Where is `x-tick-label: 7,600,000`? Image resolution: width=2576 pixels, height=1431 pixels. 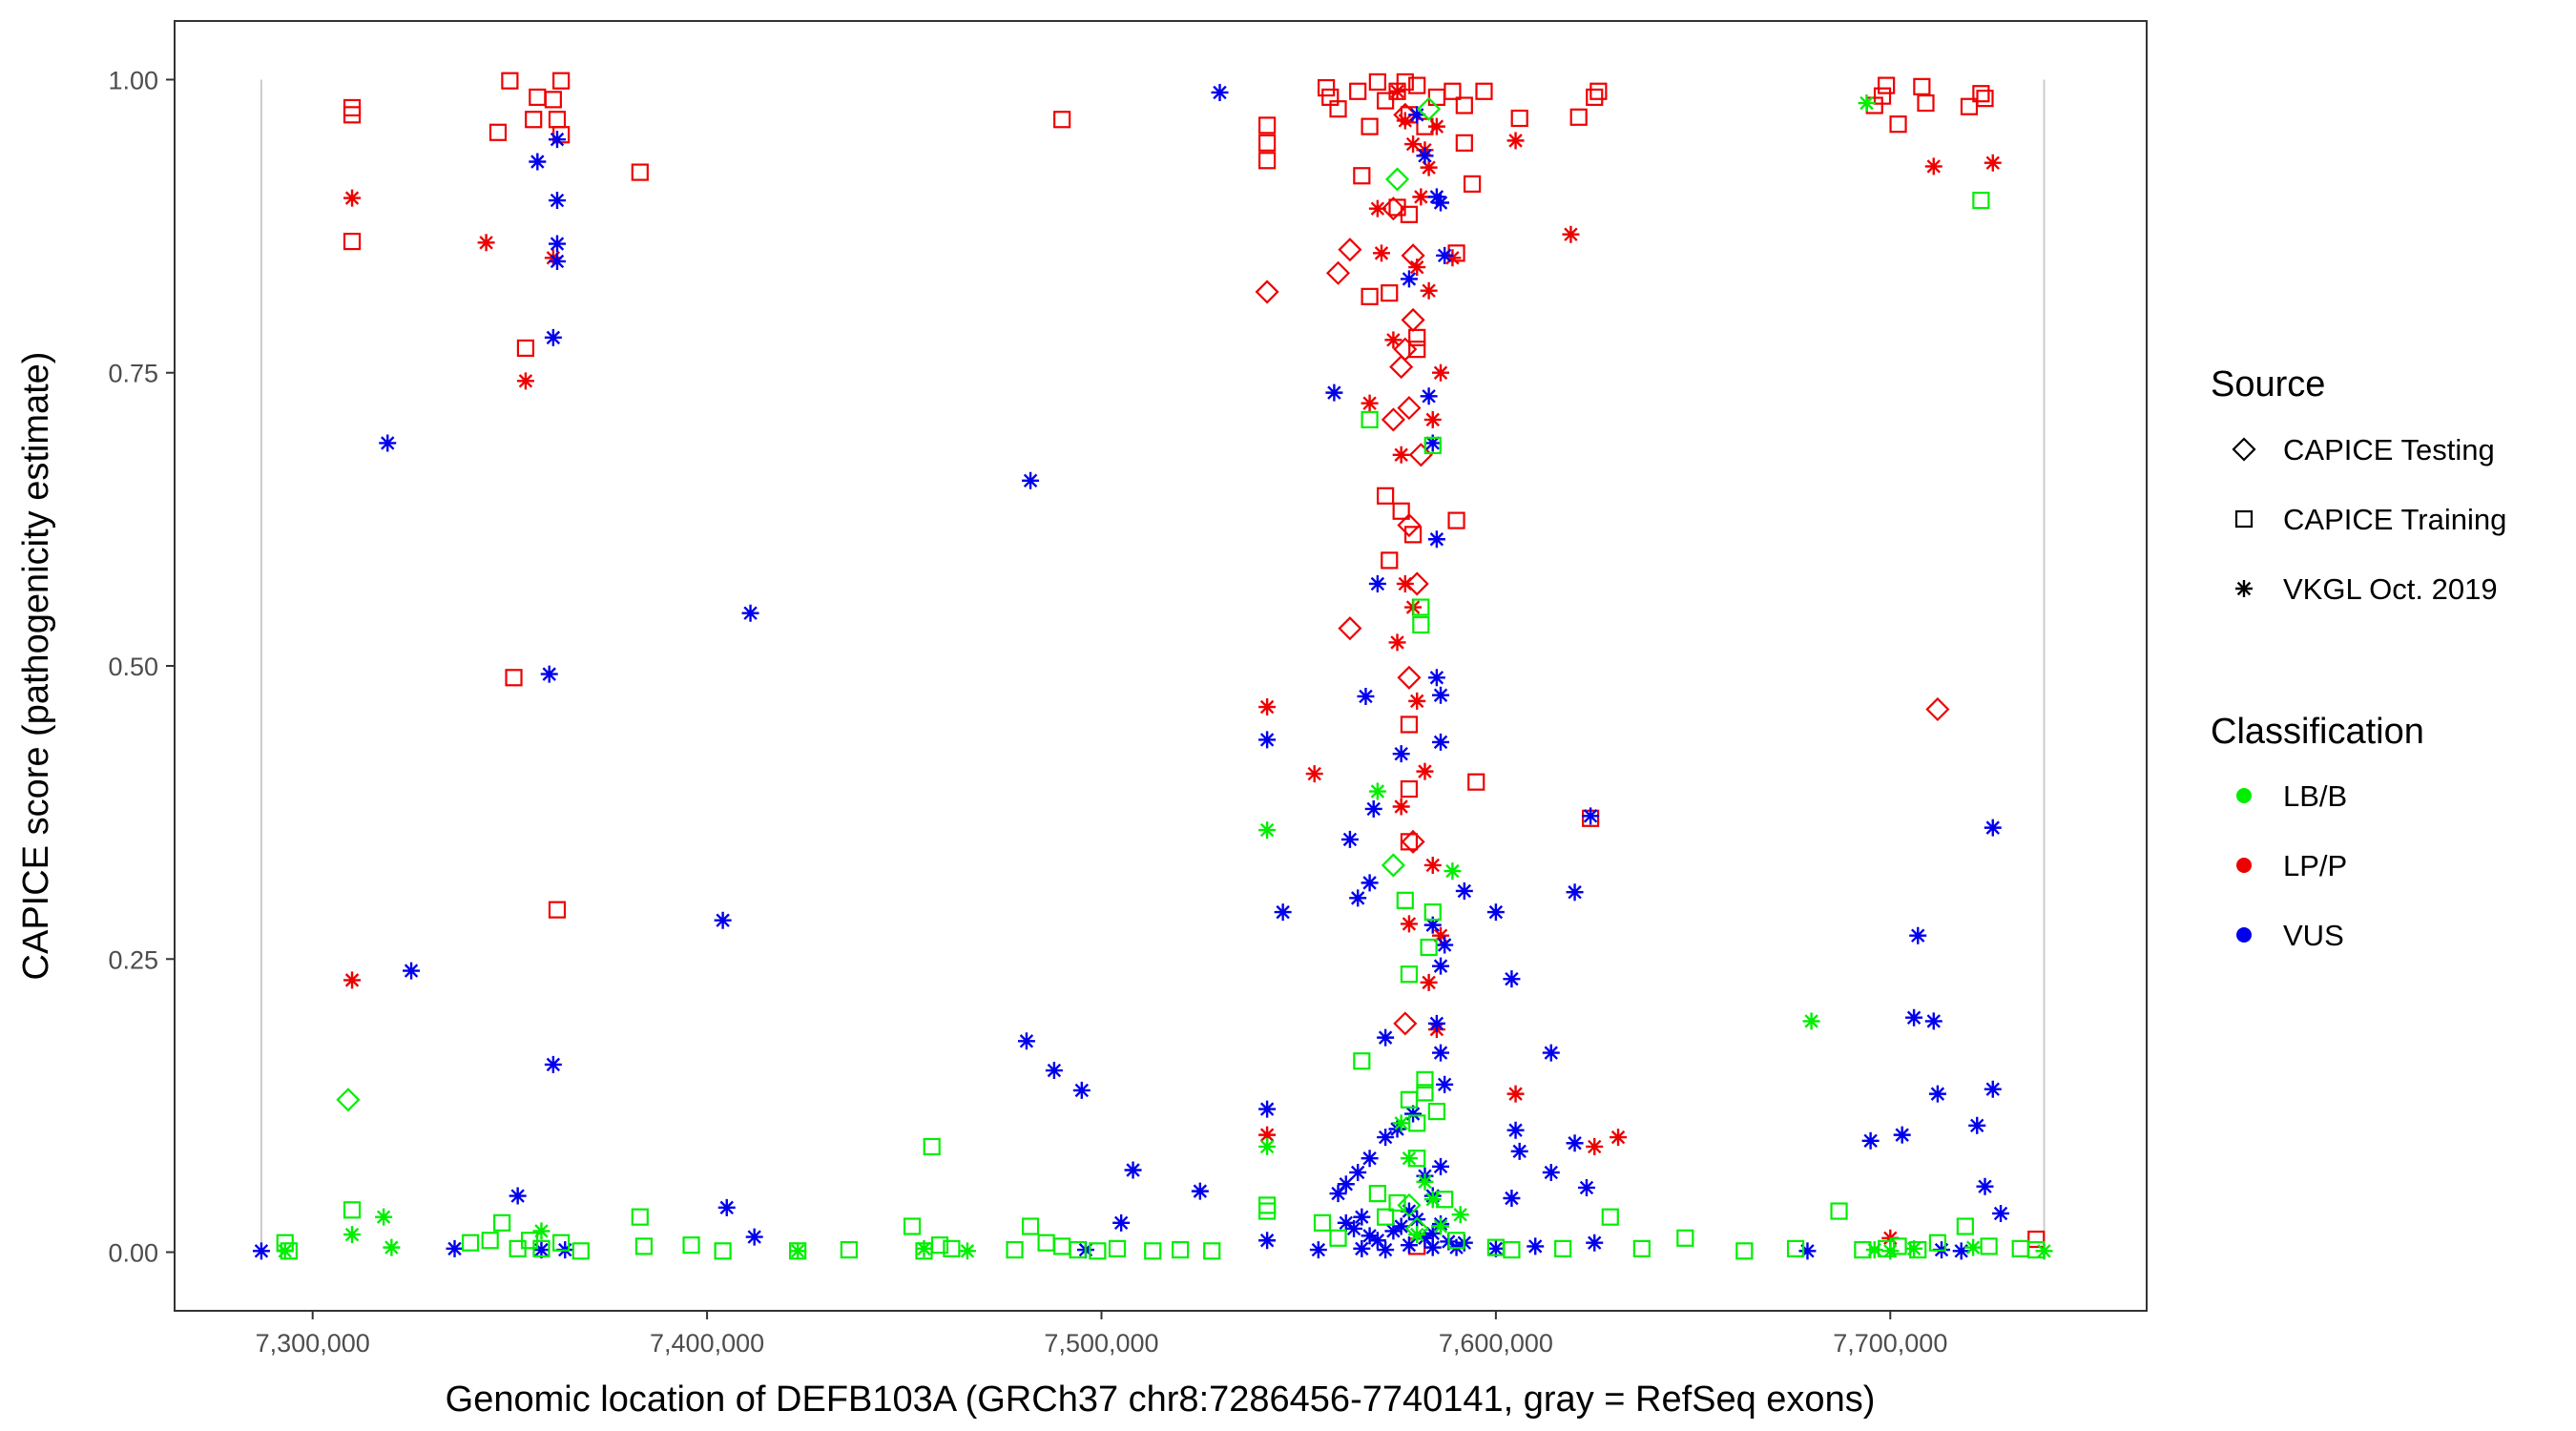
x-tick-label: 7,600,000 is located at coordinates (1496, 1343).